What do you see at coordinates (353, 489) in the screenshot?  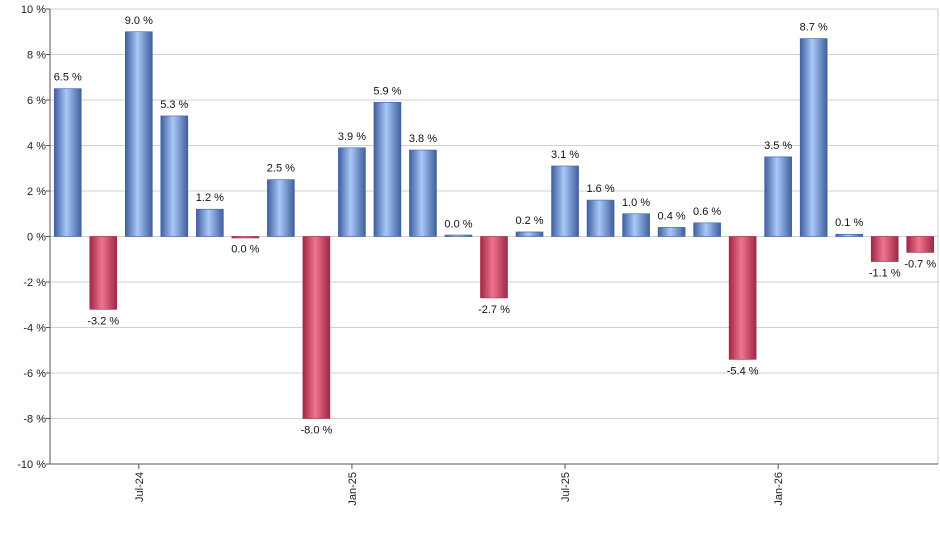 I see `x-tick-label: Jan-25` at bounding box center [353, 489].